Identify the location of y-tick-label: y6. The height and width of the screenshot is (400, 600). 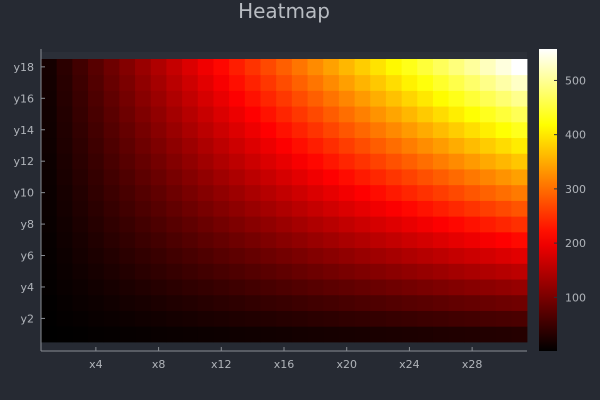
(27, 256).